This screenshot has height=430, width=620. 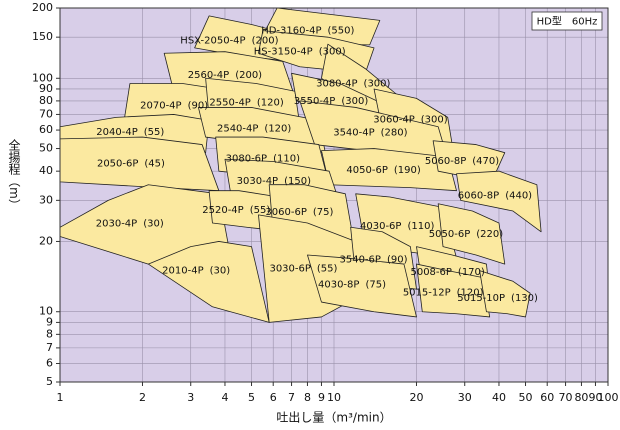 I want to click on region-power: (440), so click(x=518, y=195).